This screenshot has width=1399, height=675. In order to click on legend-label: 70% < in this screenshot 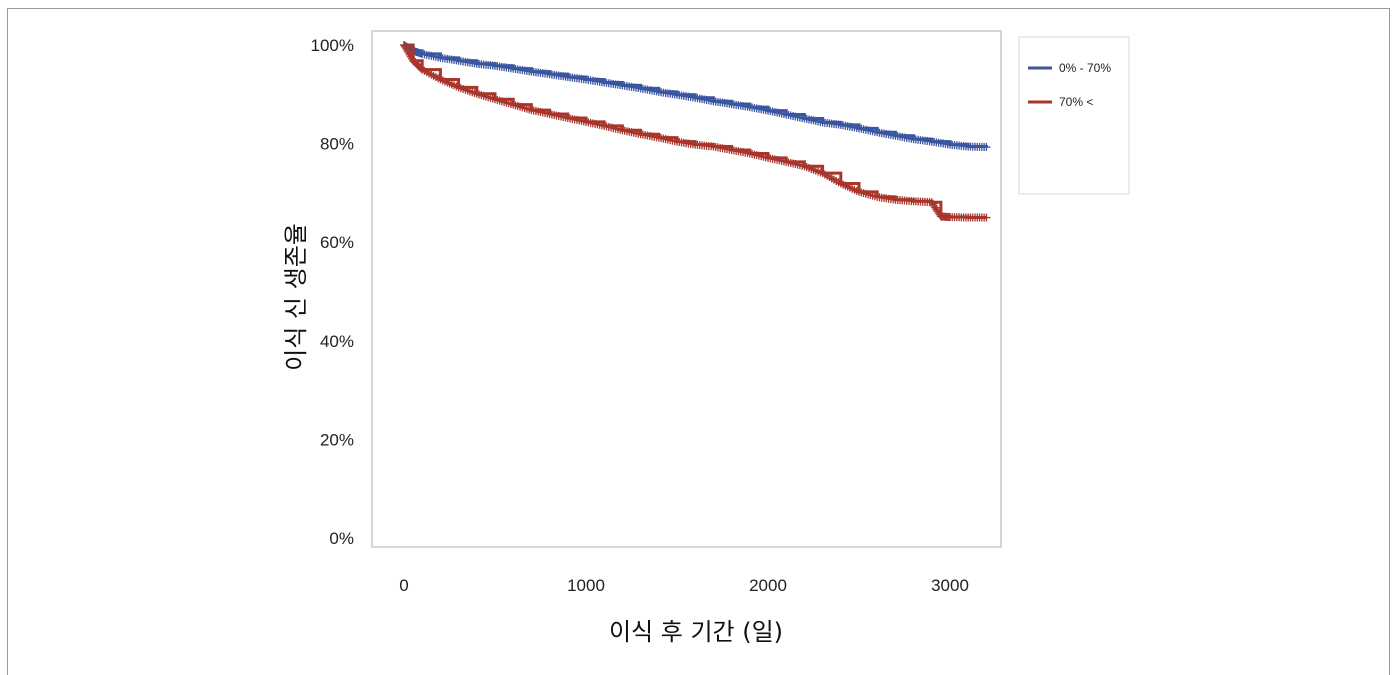, I will do `click(1076, 102)`.